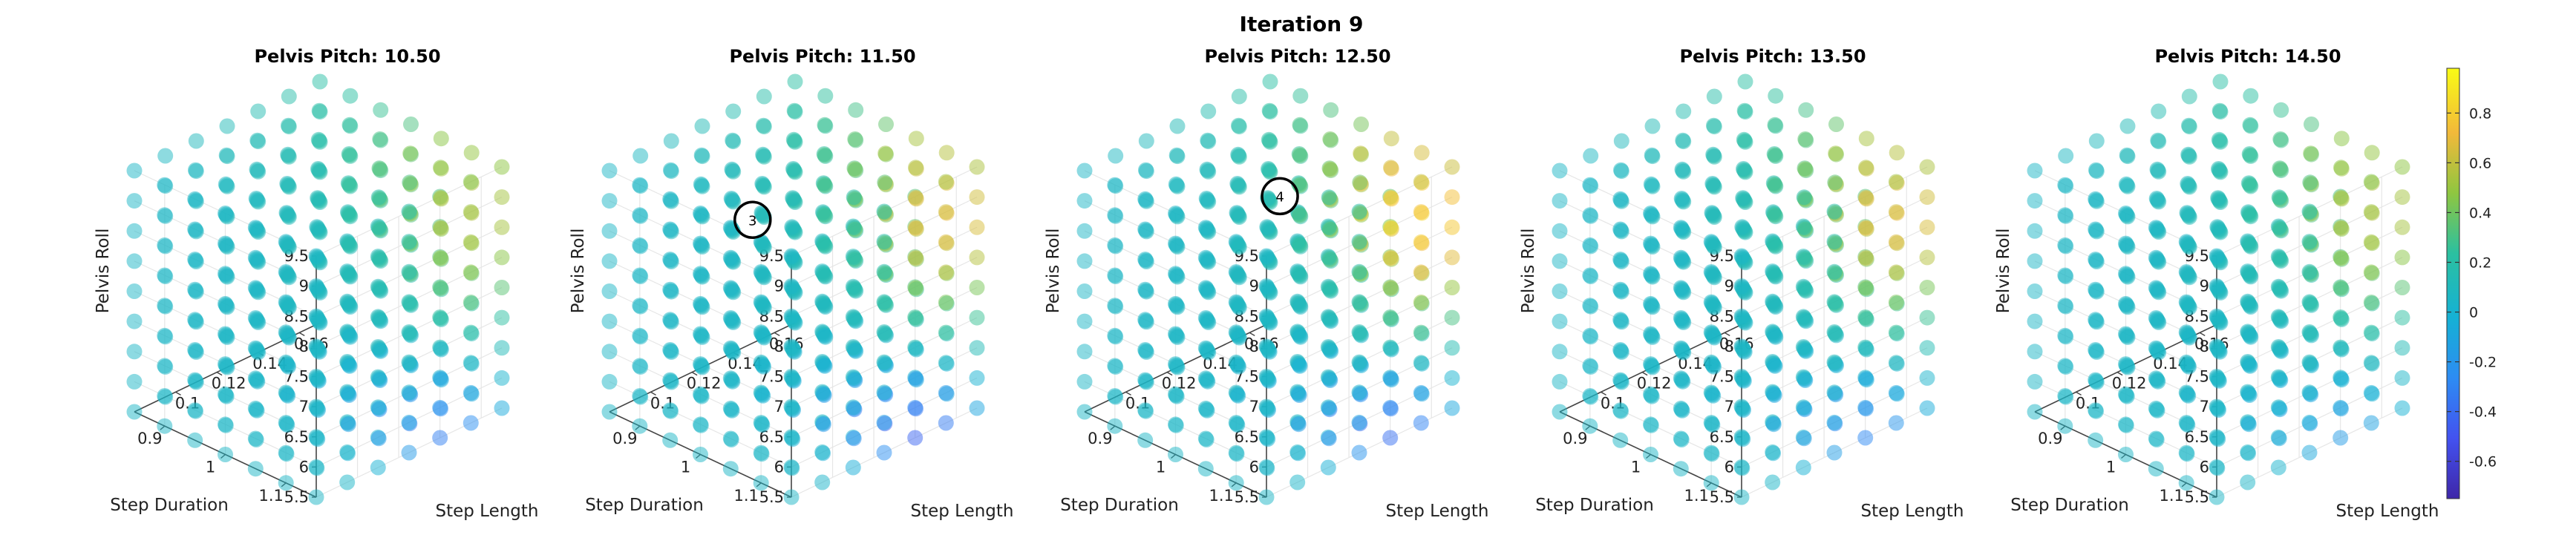 The width and height of the screenshot is (2576, 558). What do you see at coordinates (2480, 263) in the screenshot?
I see `colorbar-tick-label: 0.2` at bounding box center [2480, 263].